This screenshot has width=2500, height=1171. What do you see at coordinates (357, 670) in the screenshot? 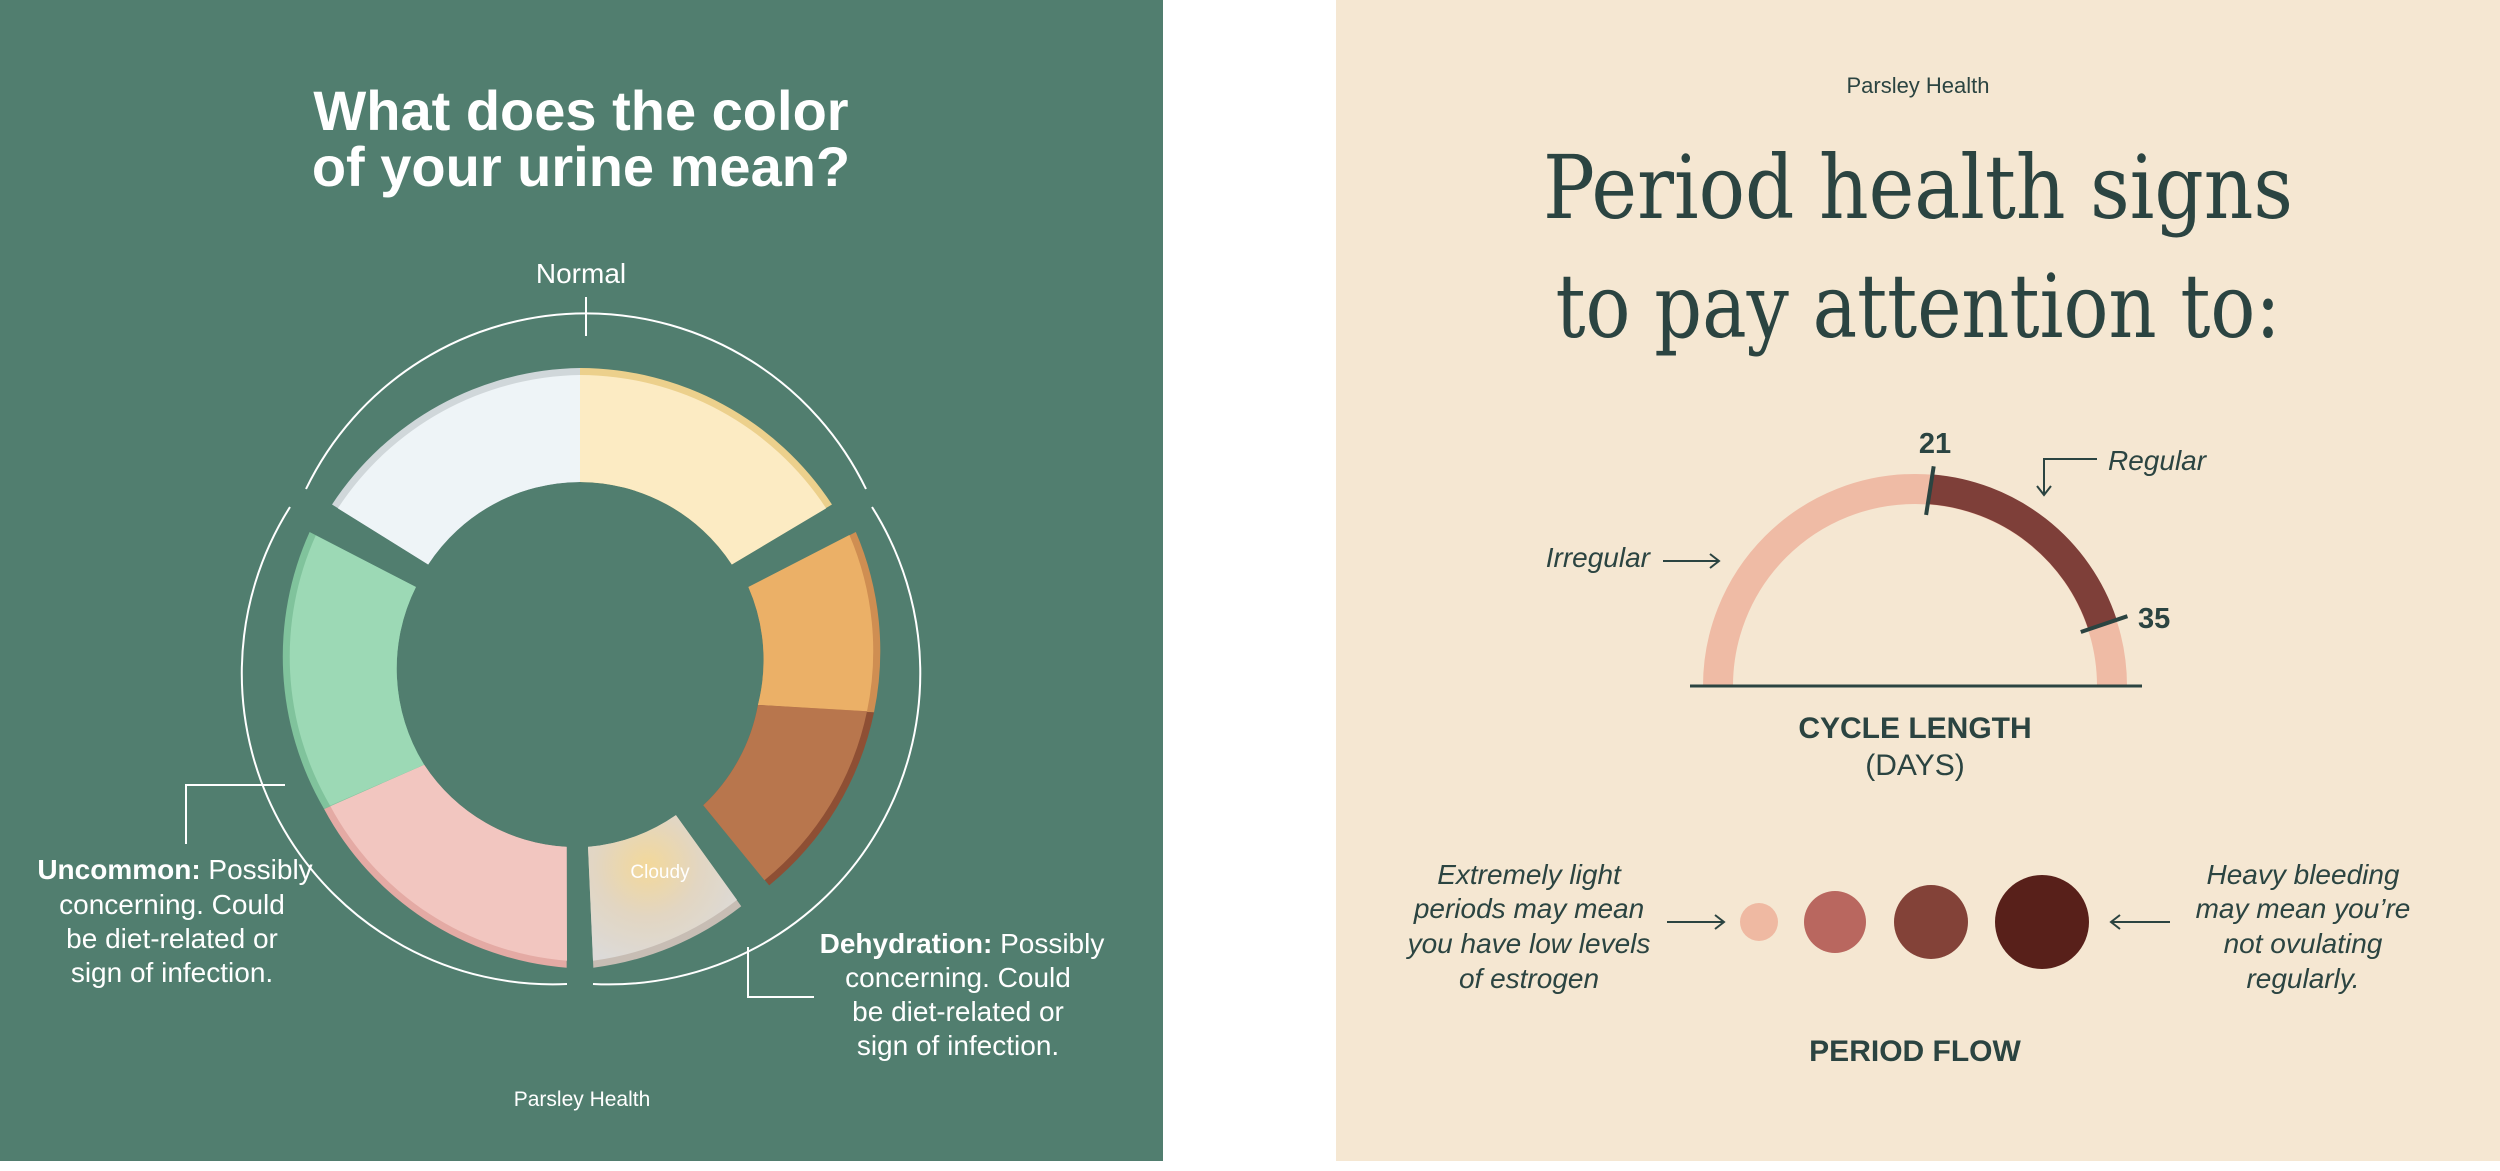
I see `green-segment` at bounding box center [357, 670].